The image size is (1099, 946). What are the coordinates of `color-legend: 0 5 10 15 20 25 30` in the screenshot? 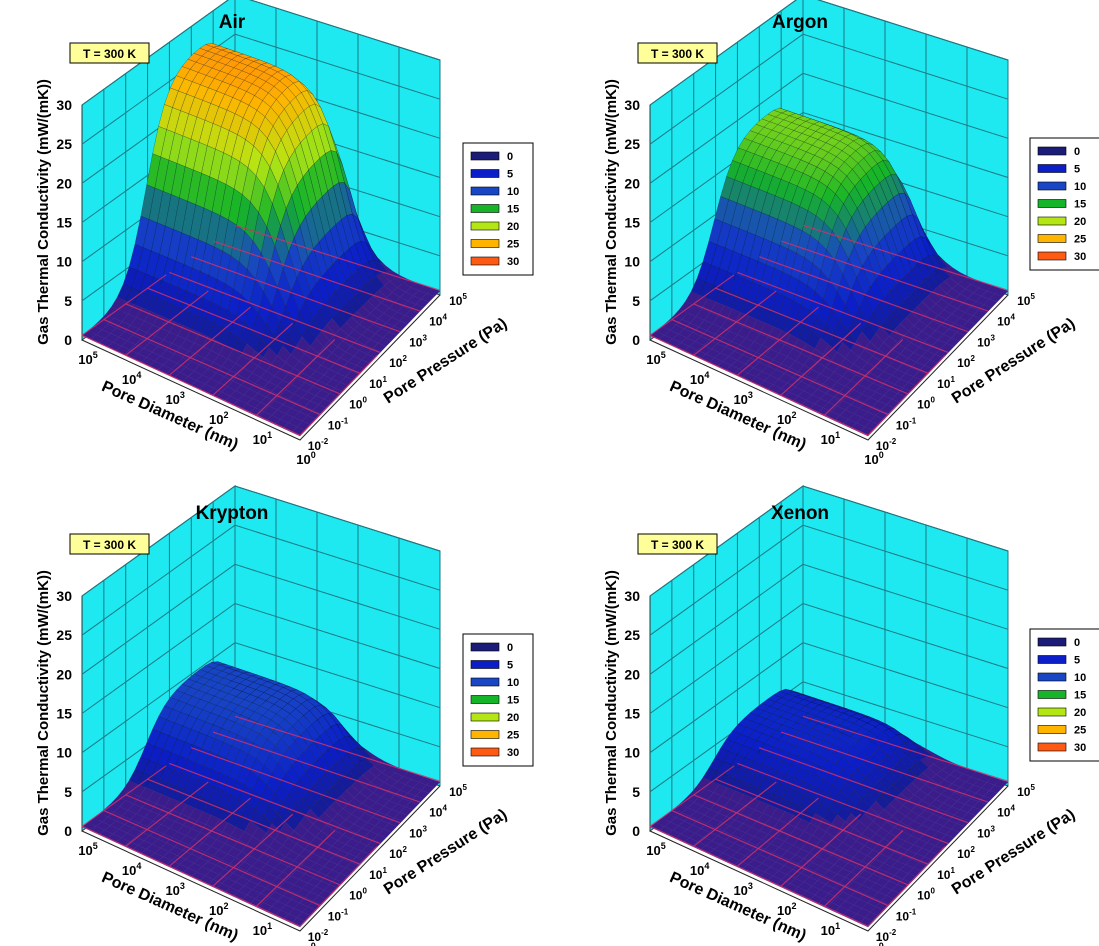 It's located at (1064, 695).